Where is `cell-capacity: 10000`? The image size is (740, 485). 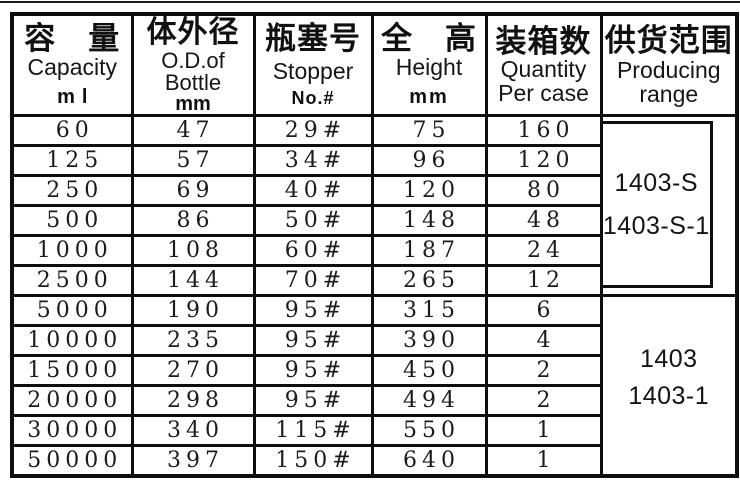 cell-capacity: 10000 is located at coordinates (72, 340).